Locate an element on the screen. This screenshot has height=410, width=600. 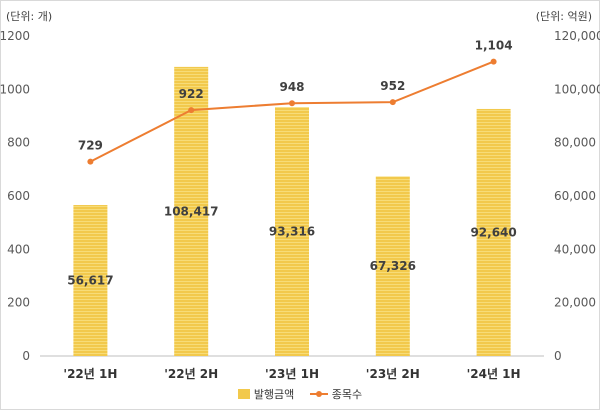
right-tick-label: 40,000 is located at coordinates (575, 249).